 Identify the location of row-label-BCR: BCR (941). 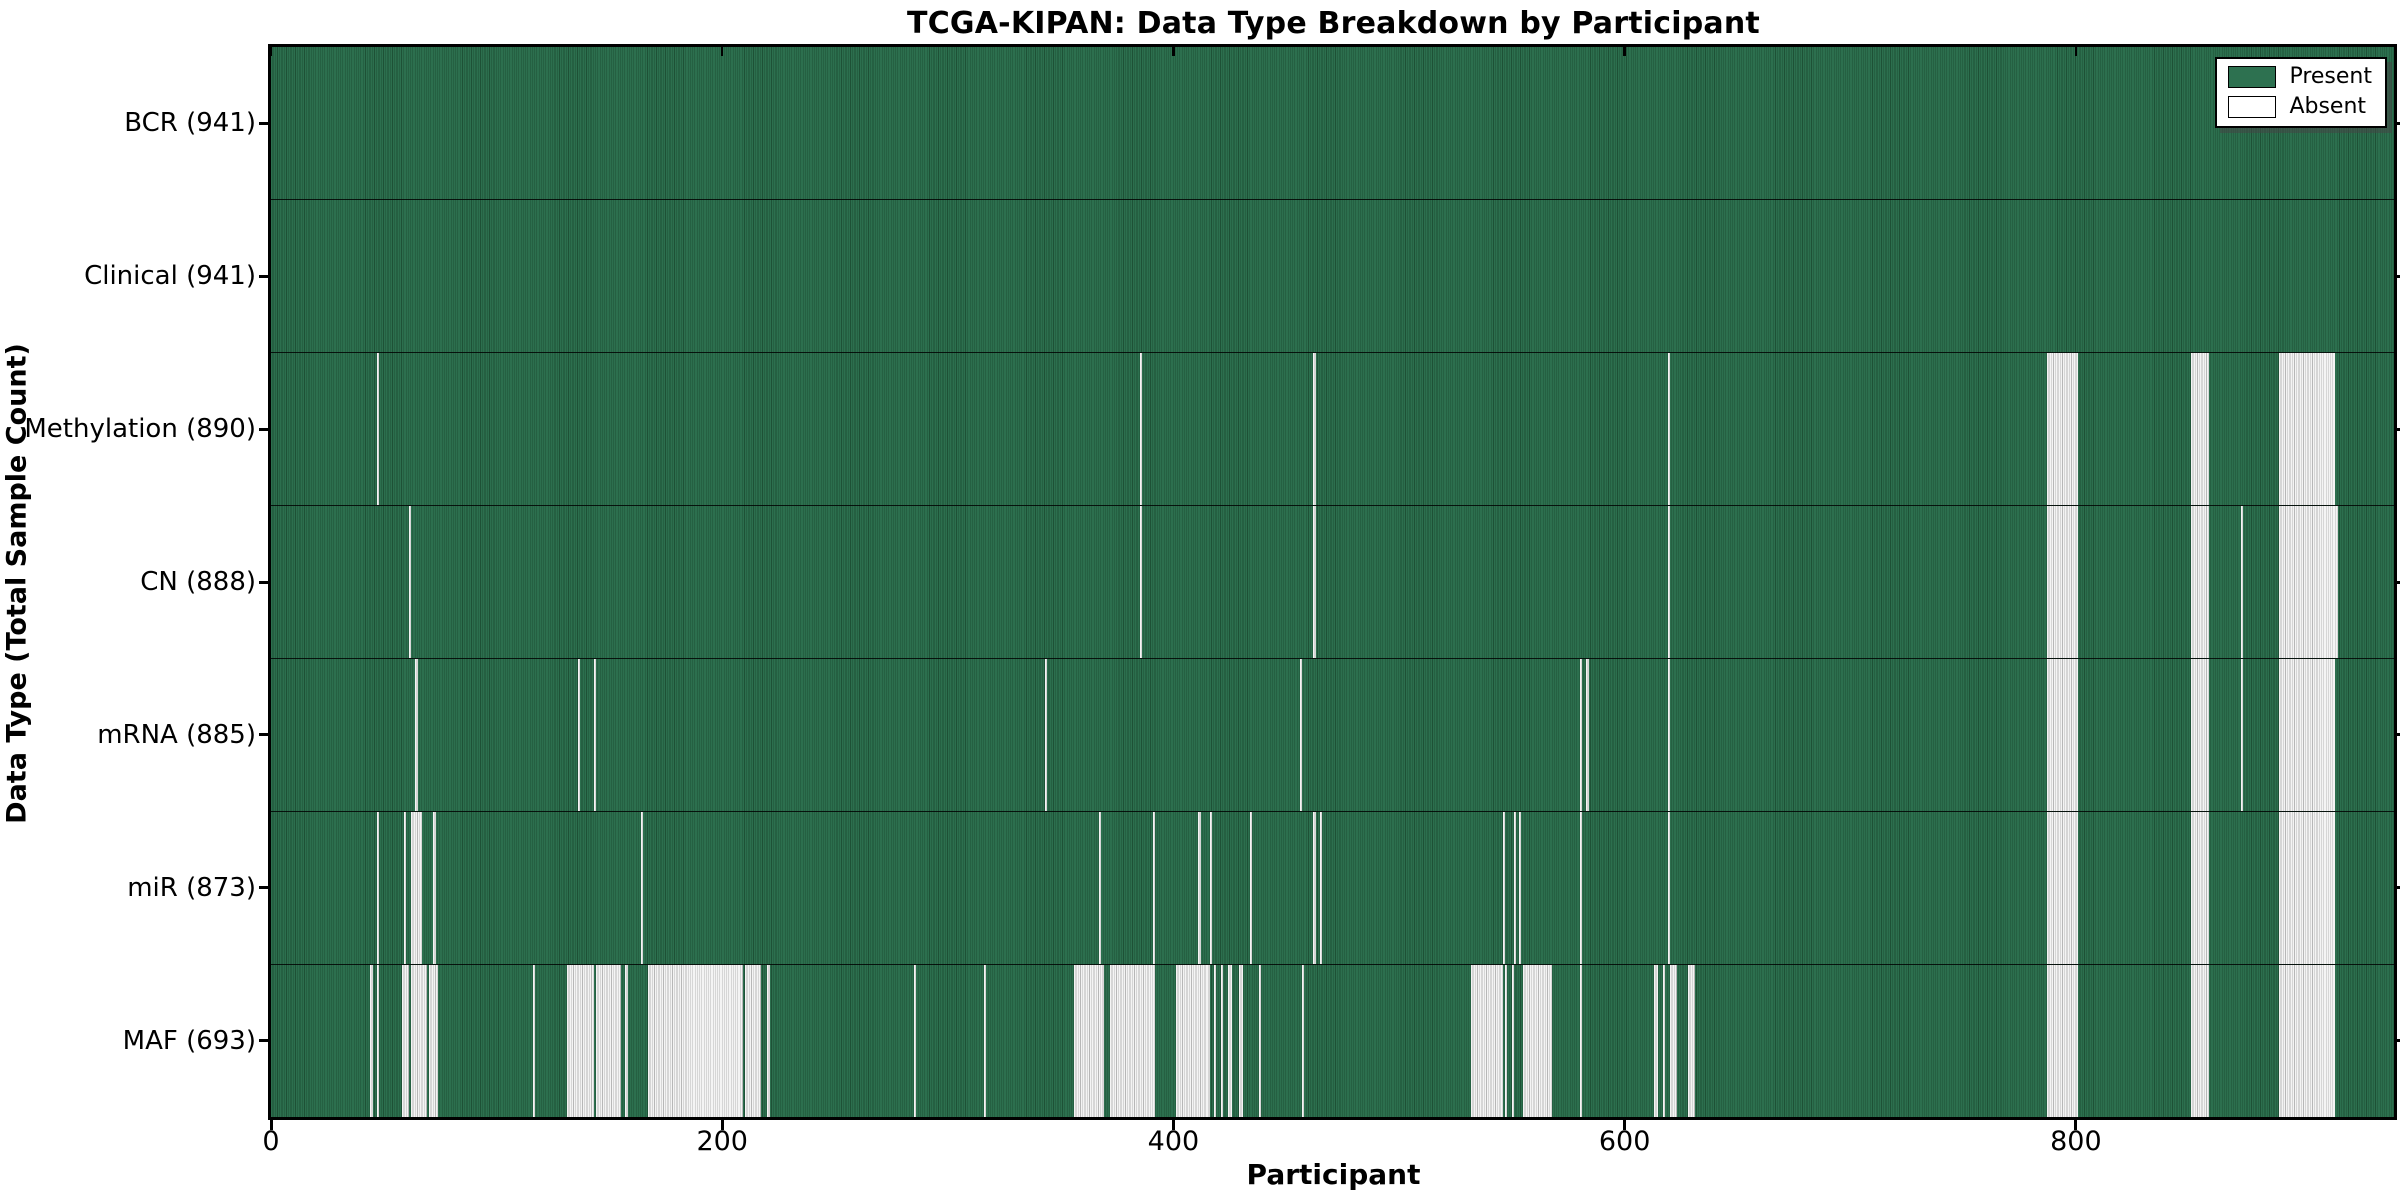
(190, 123).